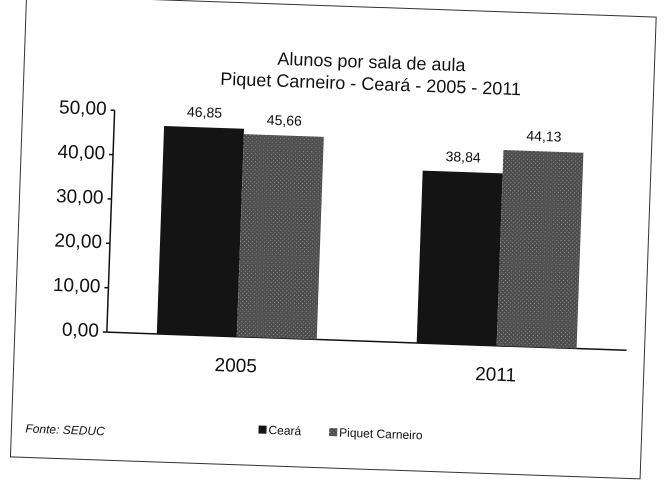 This screenshot has width=667, height=493. I want to click on value-label: 45,66, so click(285, 120).